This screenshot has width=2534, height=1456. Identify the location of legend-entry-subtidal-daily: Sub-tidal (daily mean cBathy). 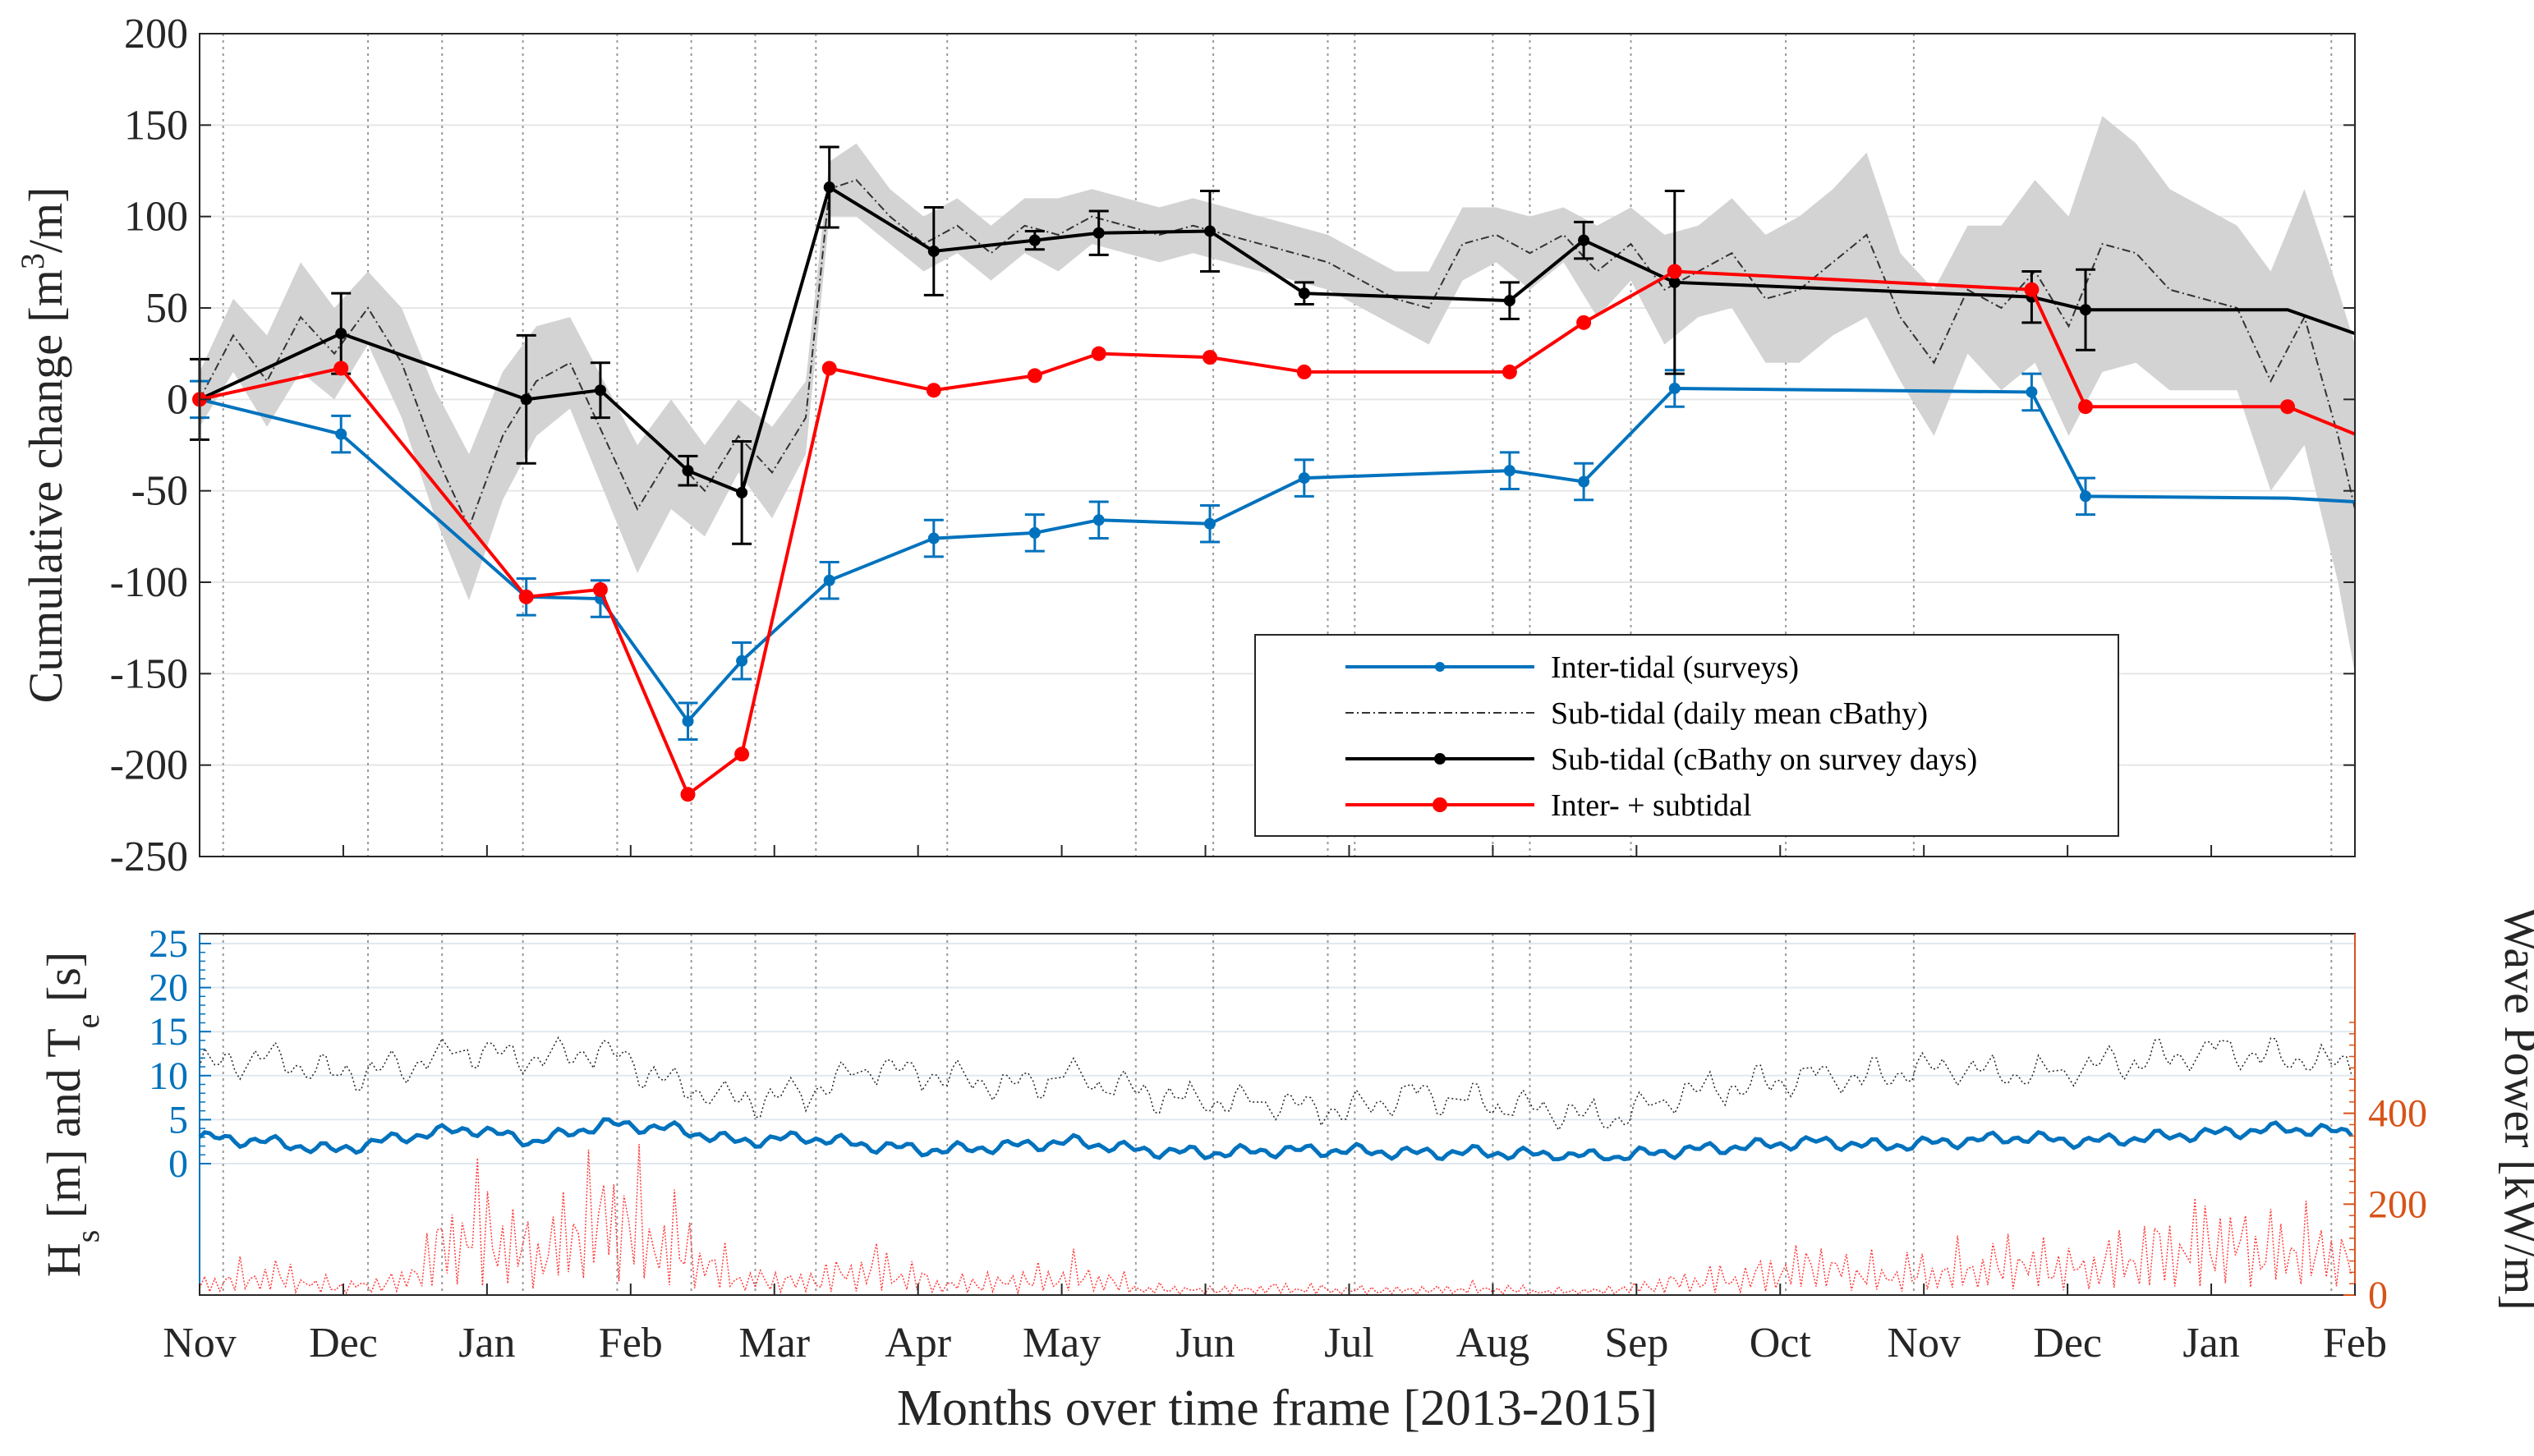
(1637, 713).